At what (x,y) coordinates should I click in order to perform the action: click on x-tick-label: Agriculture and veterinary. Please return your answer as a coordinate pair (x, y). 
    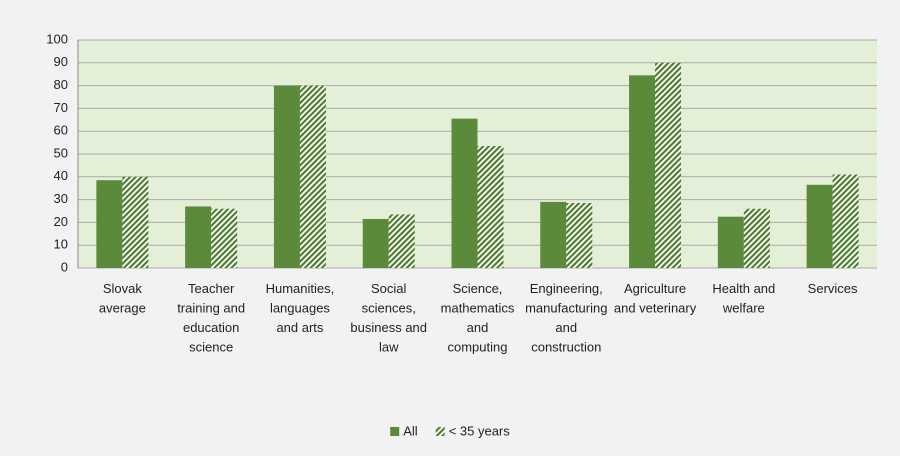
    Looking at the image, I should click on (655, 298).